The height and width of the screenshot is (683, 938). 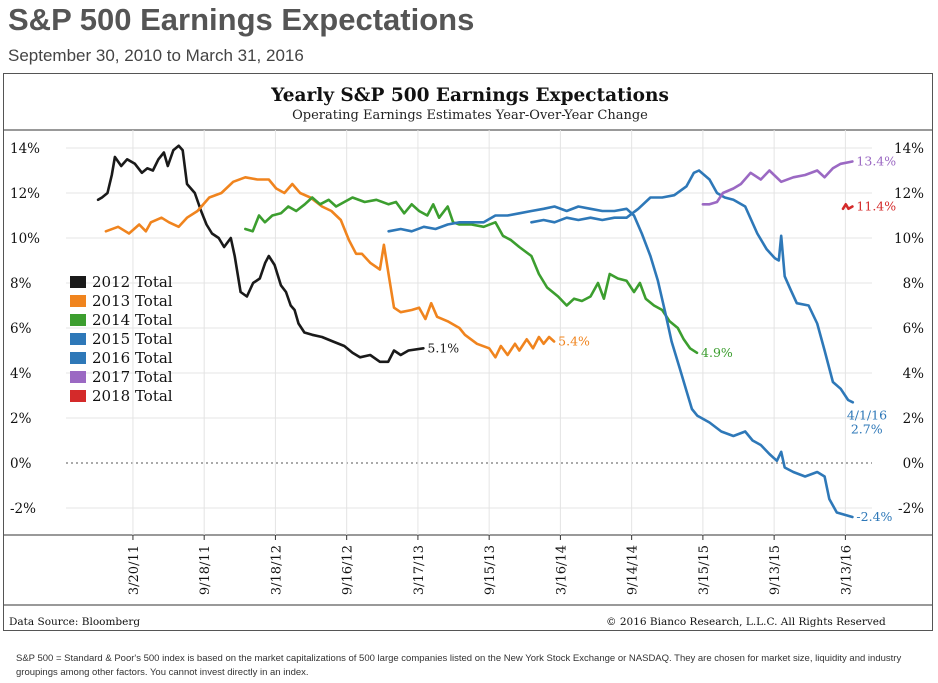 I want to click on x-tick-label: 3/15/15, so click(x=704, y=570).